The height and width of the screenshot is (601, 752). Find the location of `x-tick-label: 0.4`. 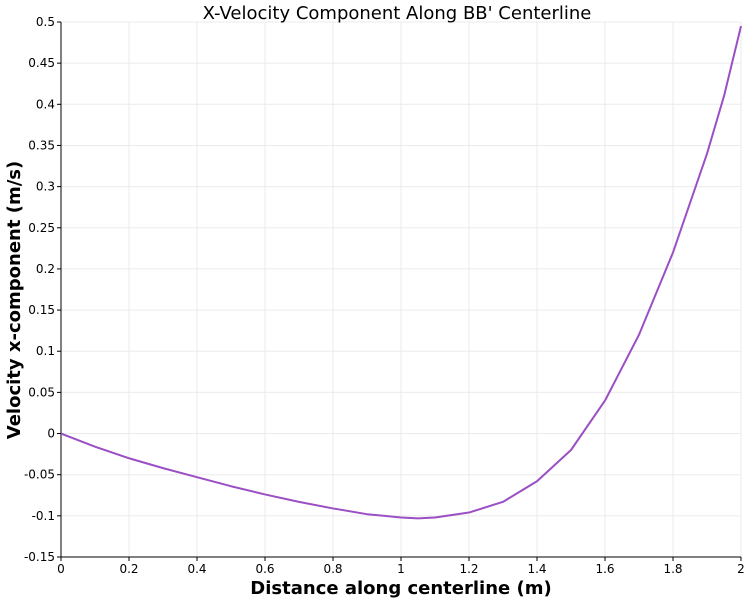

x-tick-label: 0.4 is located at coordinates (196, 569).